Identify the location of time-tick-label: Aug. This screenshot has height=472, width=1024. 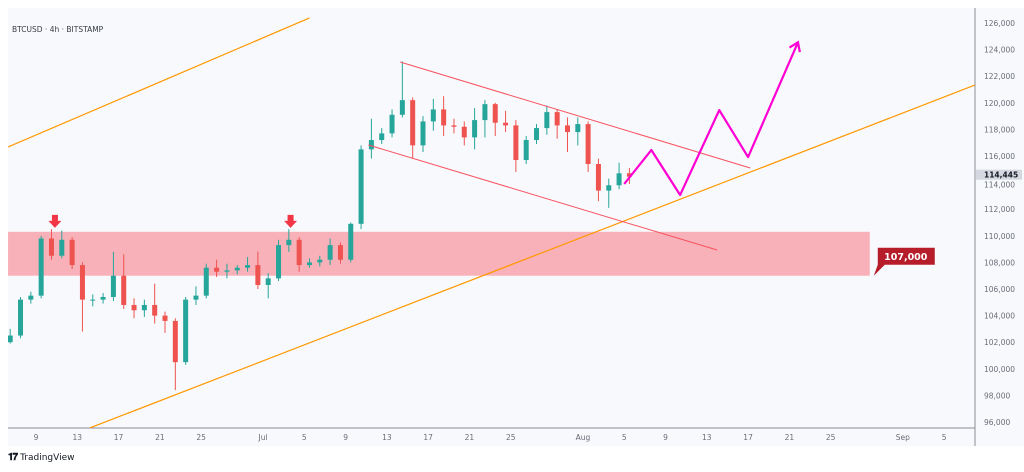
(583, 437).